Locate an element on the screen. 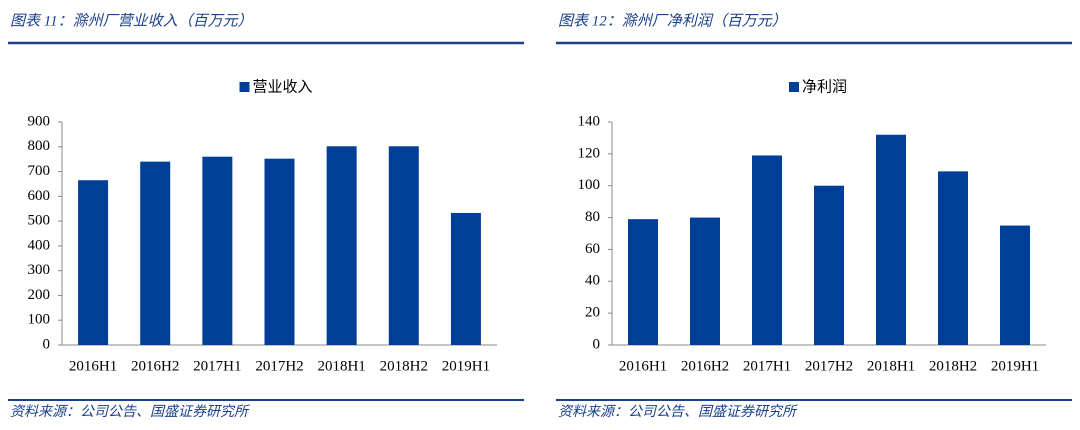 This screenshot has height=430, width=1080. y-tick-label: 20 is located at coordinates (592, 313).